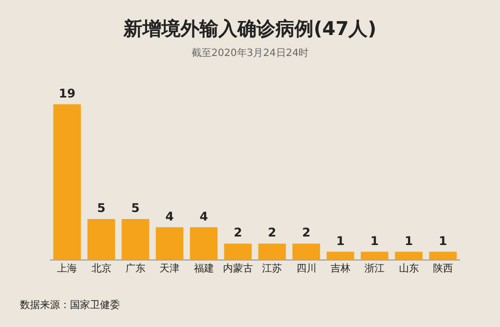  What do you see at coordinates (70, 305) in the screenshot?
I see `source-note: 数据来源：国家卫健委` at bounding box center [70, 305].